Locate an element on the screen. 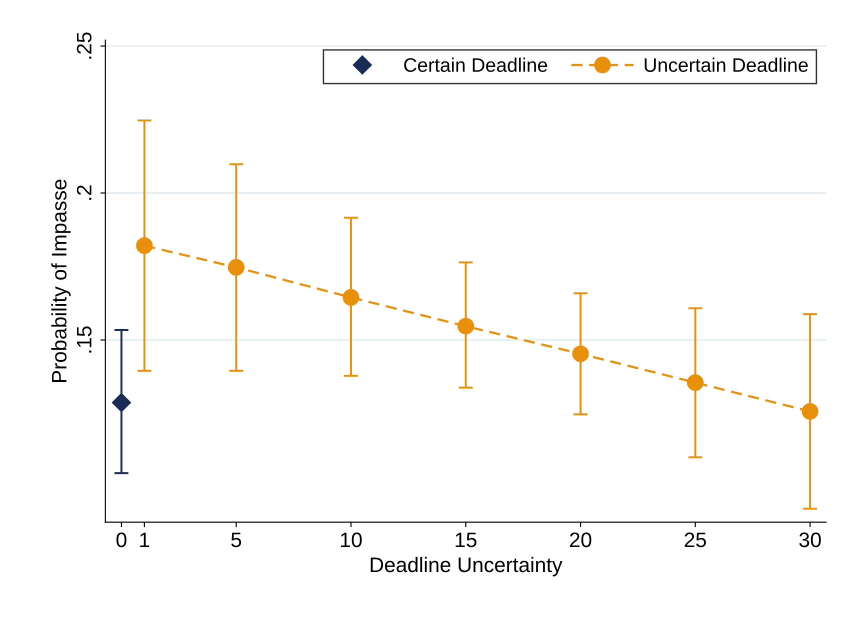  legend-label: Uncertain Deadline is located at coordinates (726, 65).